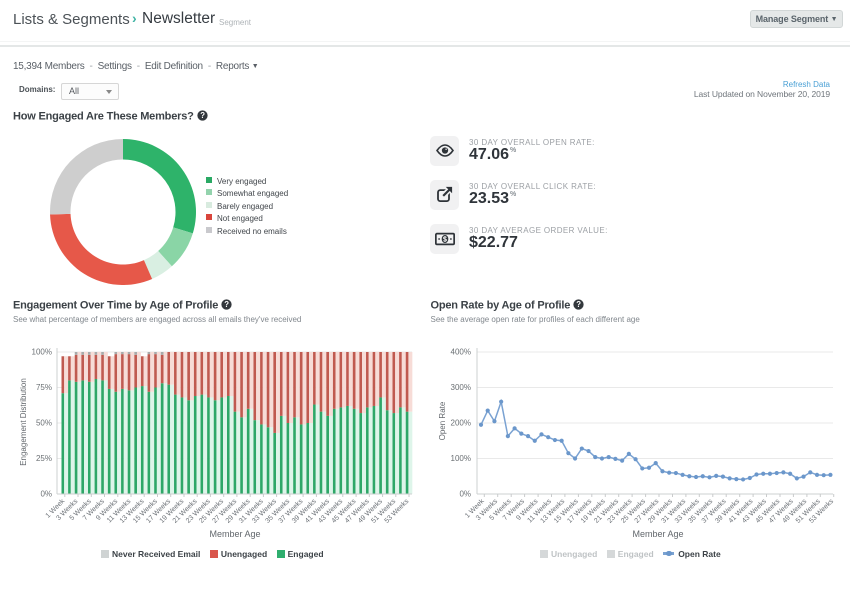 The height and width of the screenshot is (611, 850). Describe the element at coordinates (23, 422) in the screenshot. I see `svg-text: Engagement Distribution` at that location.